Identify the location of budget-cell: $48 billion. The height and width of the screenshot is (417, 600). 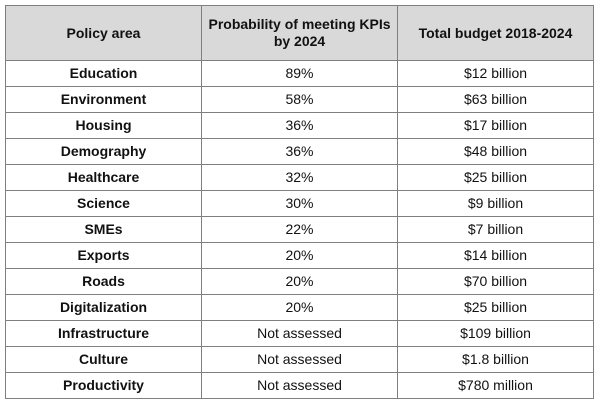
(495, 151).